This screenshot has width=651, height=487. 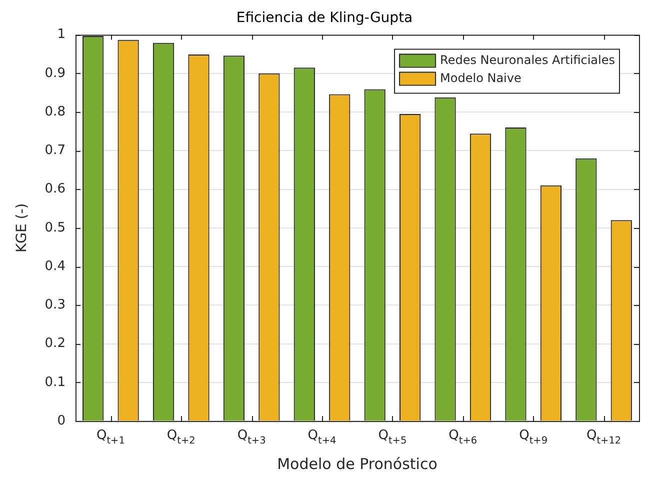 I want to click on legend-label: Redes Neuronales Artificiales, so click(x=528, y=59).